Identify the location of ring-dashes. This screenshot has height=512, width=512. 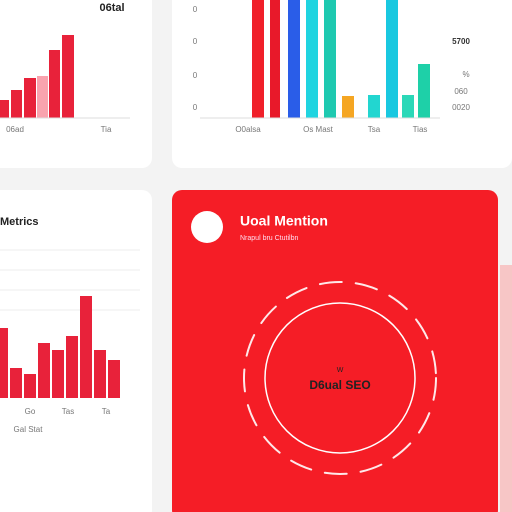
(340, 378).